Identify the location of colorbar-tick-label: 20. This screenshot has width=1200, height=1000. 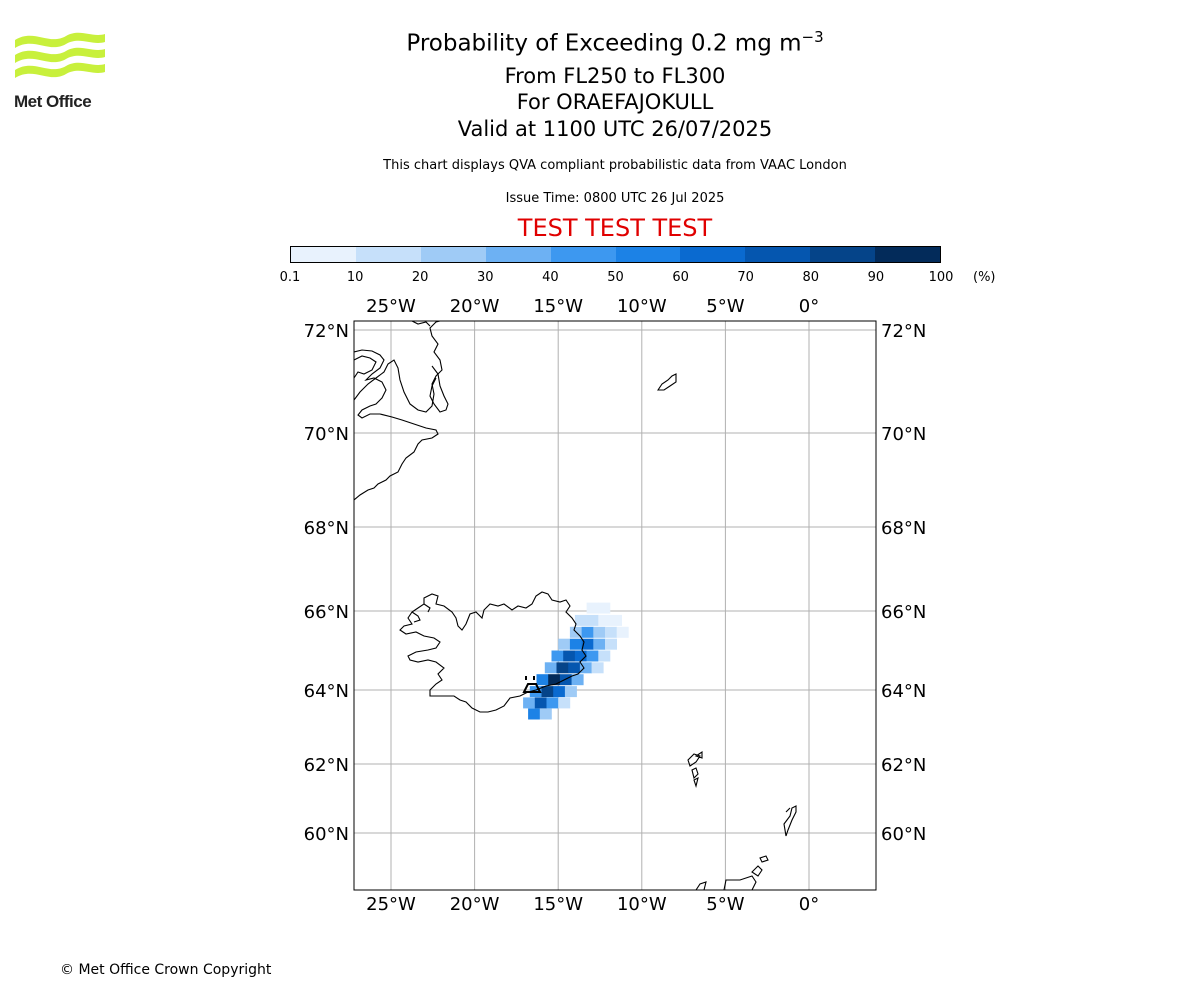
(420, 277).